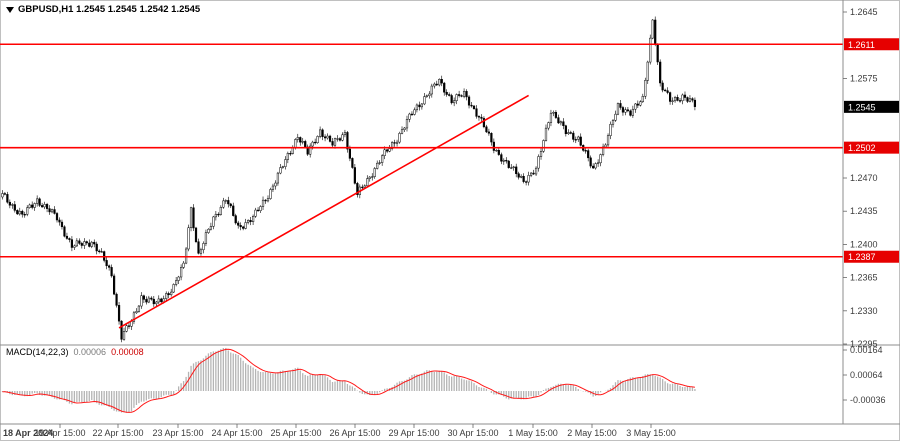  What do you see at coordinates (109, 9) in the screenshot?
I see `symbol-ohlc-label: GBPUSD,H1 1.2545 1.2545 1.2542 1.2545` at bounding box center [109, 9].